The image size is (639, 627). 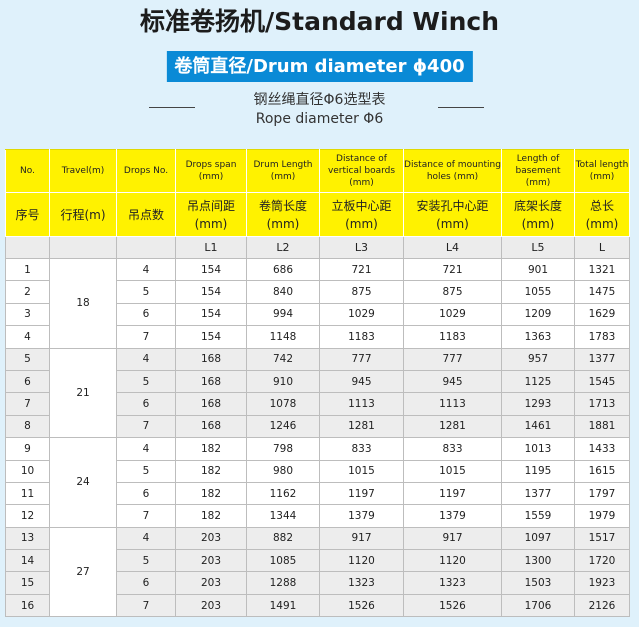 I want to click on value-cell: 203, so click(x=211, y=605).